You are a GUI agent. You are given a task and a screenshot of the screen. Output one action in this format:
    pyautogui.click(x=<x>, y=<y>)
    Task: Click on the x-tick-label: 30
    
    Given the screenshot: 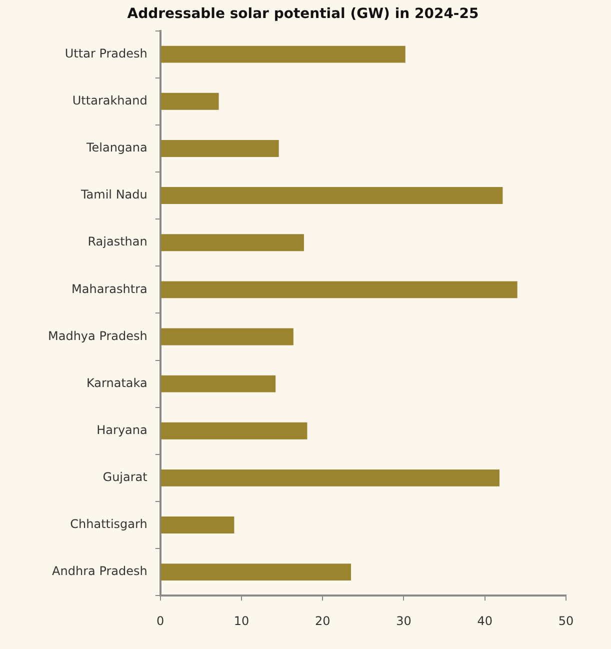 What is the action you would take?
    pyautogui.click(x=404, y=621)
    